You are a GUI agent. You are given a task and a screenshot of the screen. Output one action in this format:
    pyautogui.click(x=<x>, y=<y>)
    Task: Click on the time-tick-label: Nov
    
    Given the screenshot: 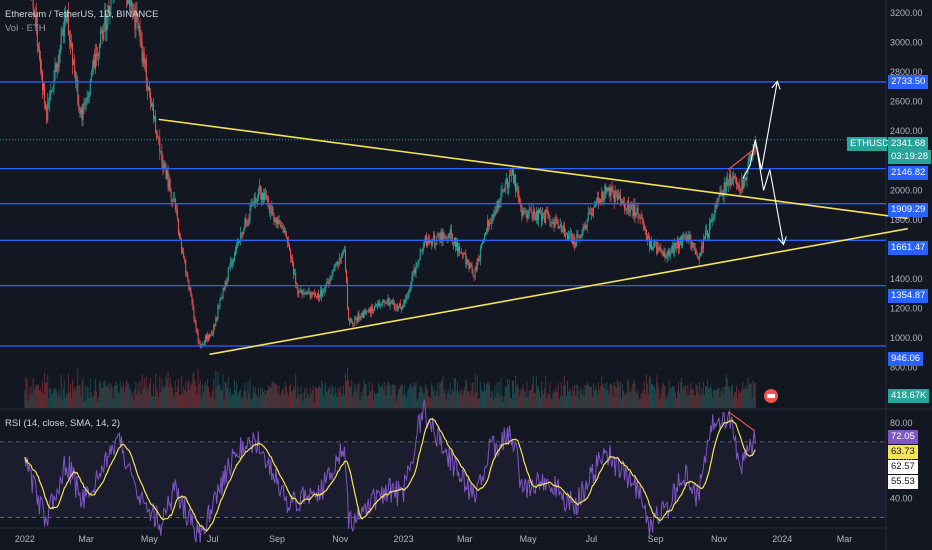 What is the action you would take?
    pyautogui.click(x=719, y=539)
    